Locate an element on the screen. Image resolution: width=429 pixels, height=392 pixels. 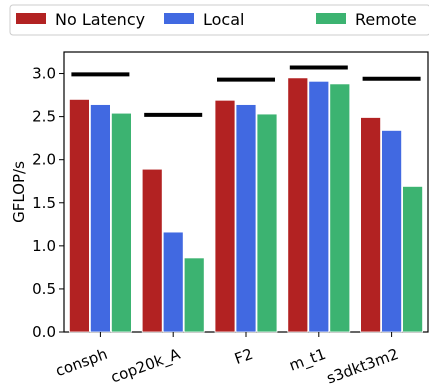
legend-swatch-no-latency is located at coordinates (31, 18).